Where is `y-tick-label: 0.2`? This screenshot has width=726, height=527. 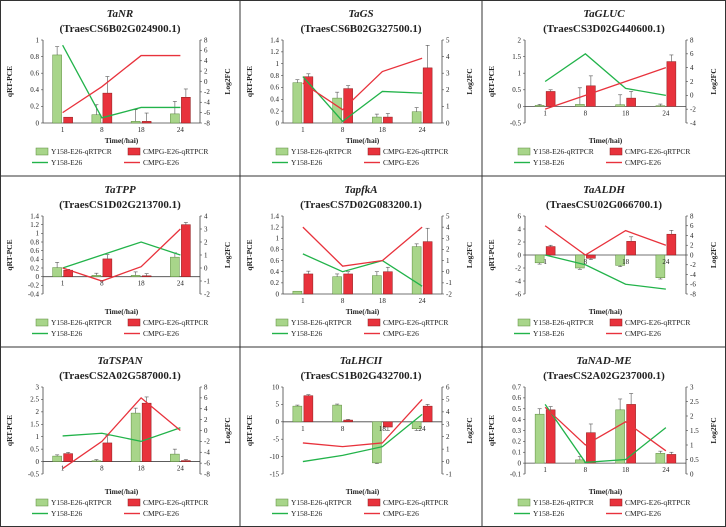
y-tick-label: 0.2 is located at coordinates (274, 283).